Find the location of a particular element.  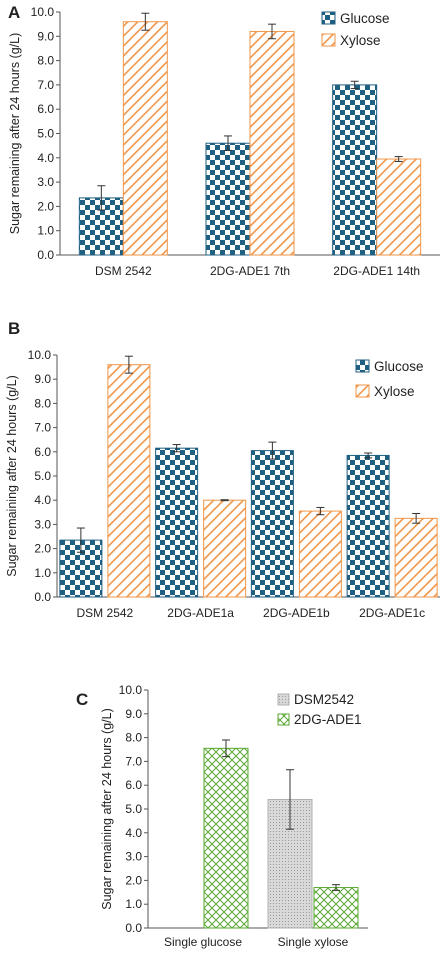

category-label: 2DG-ADE1 7th is located at coordinates (250, 271).